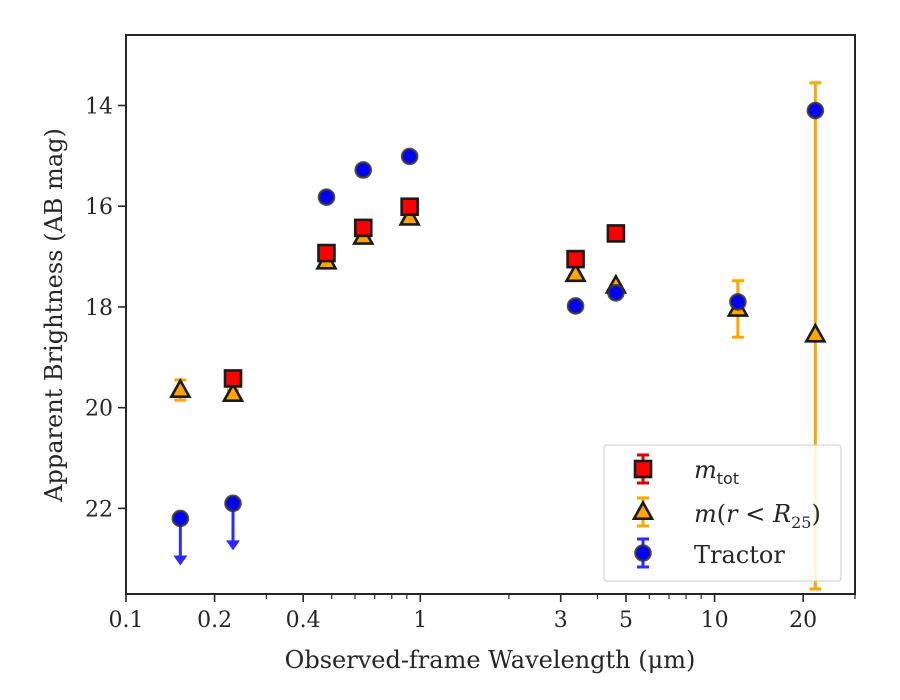 Image resolution: width=900 pixels, height=700 pixels. Describe the element at coordinates (757, 516) in the screenshot. I see `legend-label-mr25: m(r < R25)` at that location.